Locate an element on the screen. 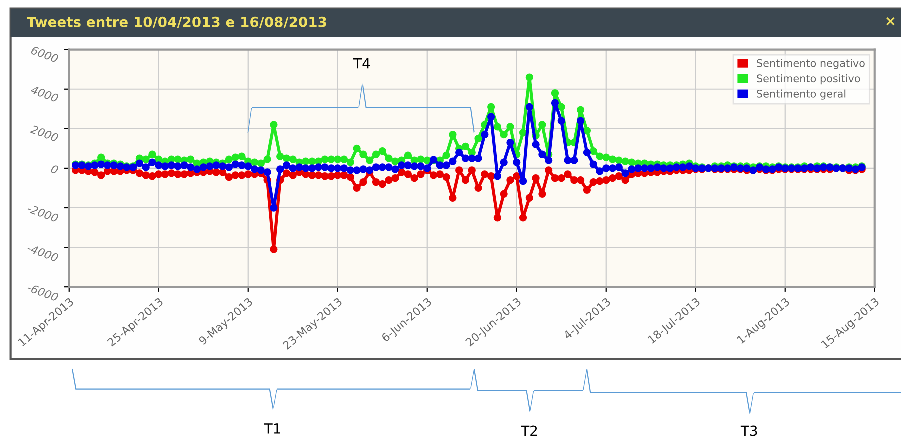 This screenshot has height=441, width=901. chart-title: Tweets entre 10/04/2013 e 16/08/2013 is located at coordinates (176, 22).